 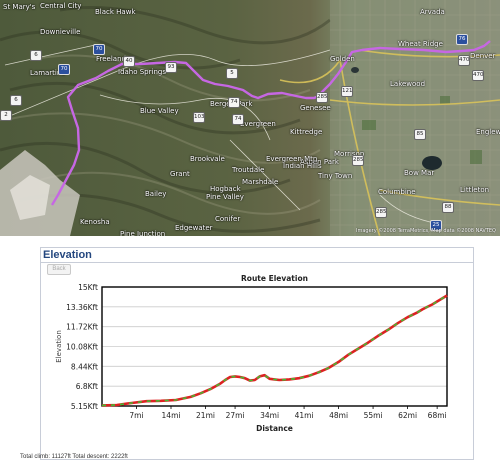 What do you see at coordinates (315, 108) in the screenshot?
I see `map-place-label: Genesee` at bounding box center [315, 108].